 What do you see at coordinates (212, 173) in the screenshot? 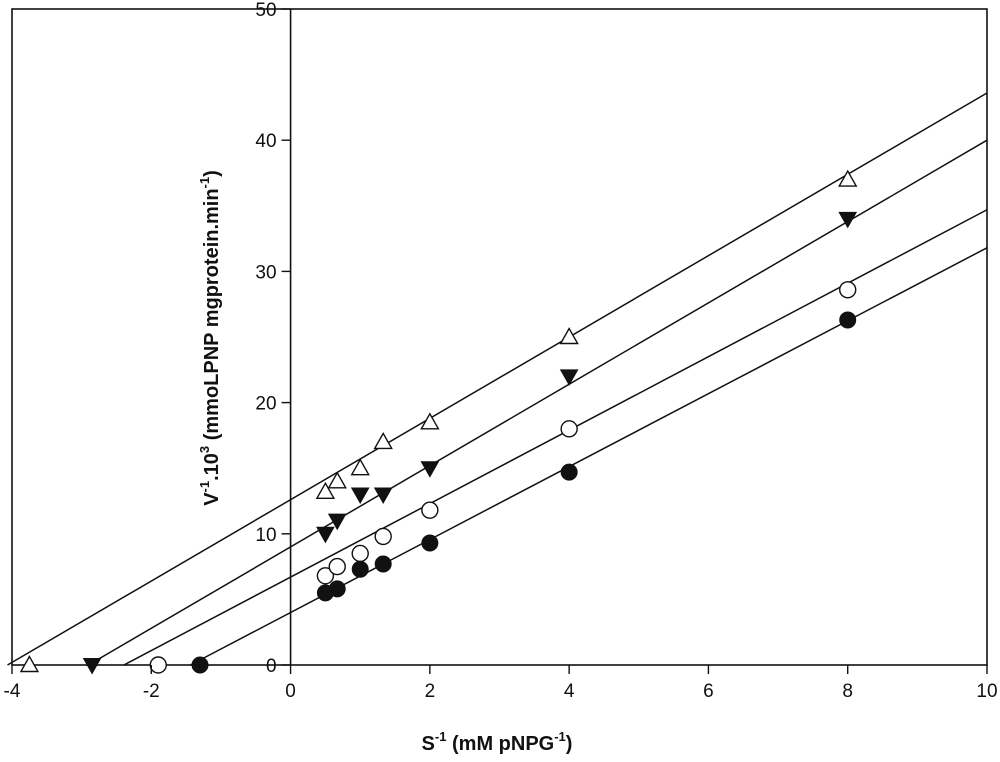
I see `y-axis-label-end: )` at bounding box center [212, 173].